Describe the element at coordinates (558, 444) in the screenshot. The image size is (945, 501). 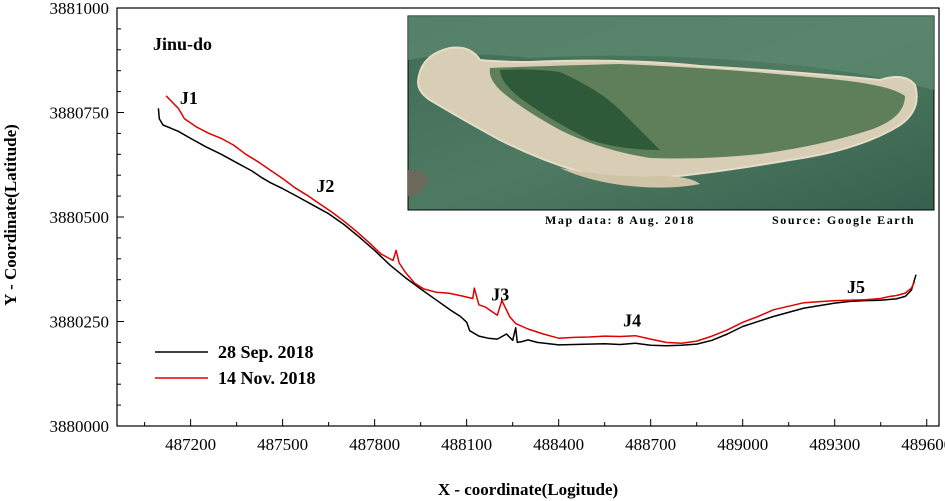
I see `x-tick-label: 488400` at that location.